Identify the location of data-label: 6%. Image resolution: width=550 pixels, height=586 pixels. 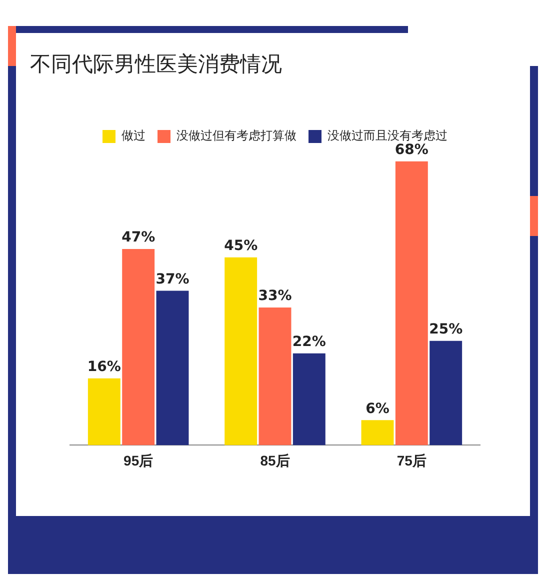
(378, 408).